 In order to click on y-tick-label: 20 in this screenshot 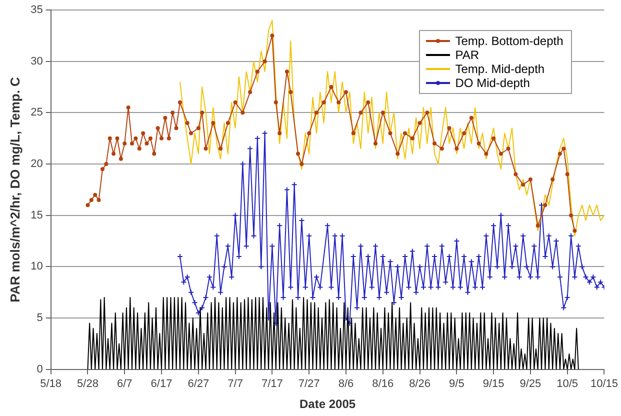, I will do `click(36, 164)`.